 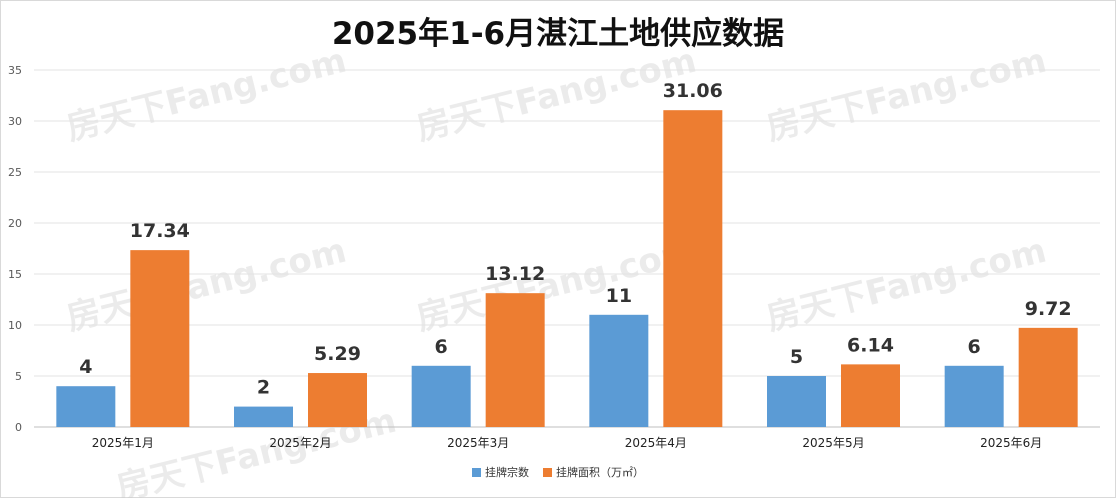 I want to click on data-label: 2, so click(x=263, y=388).